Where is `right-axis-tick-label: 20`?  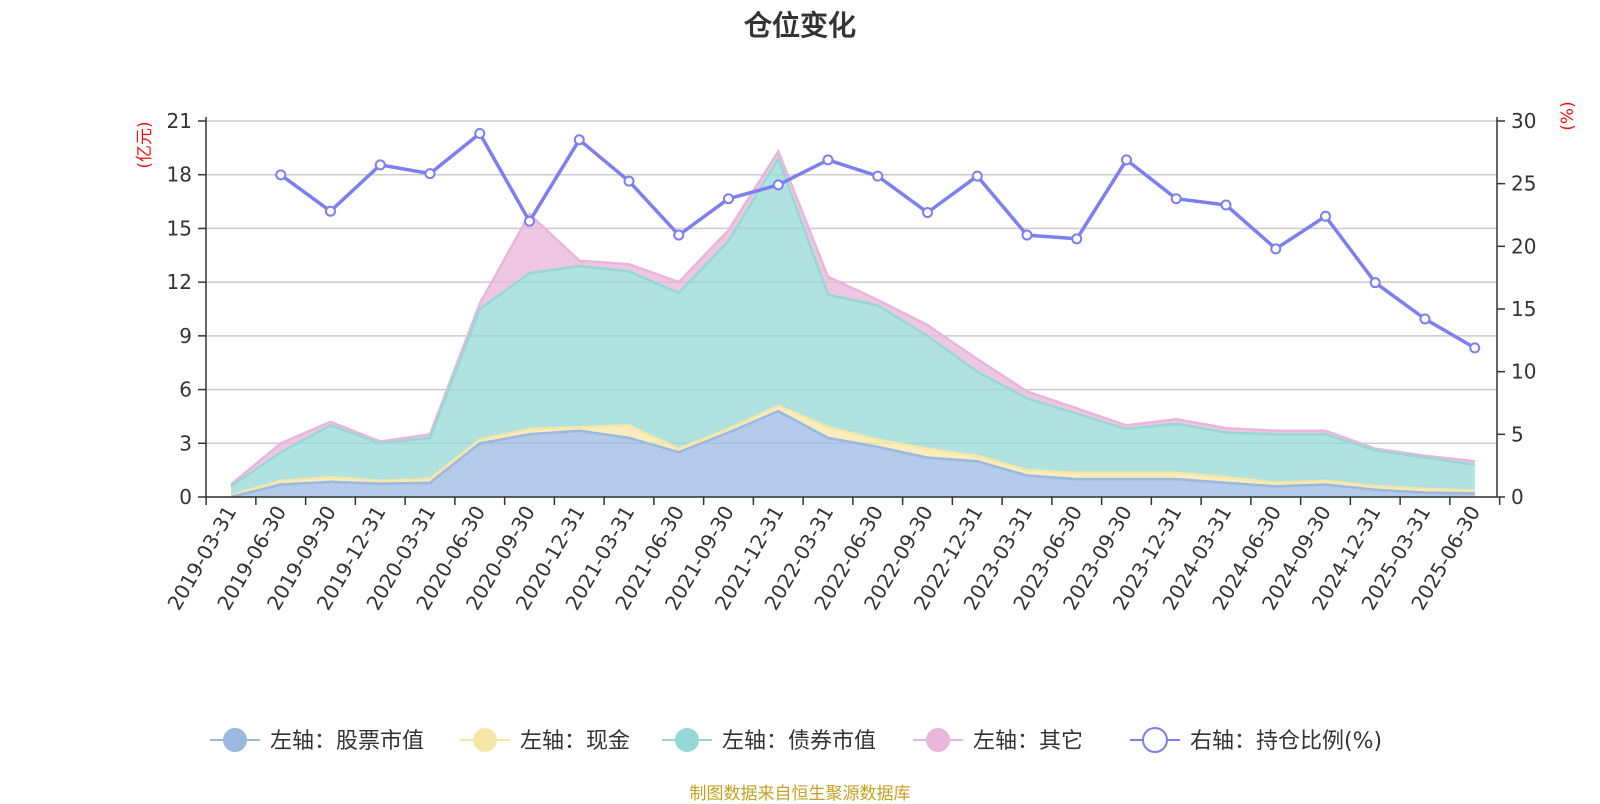 right-axis-tick-label: 20 is located at coordinates (1523, 246).